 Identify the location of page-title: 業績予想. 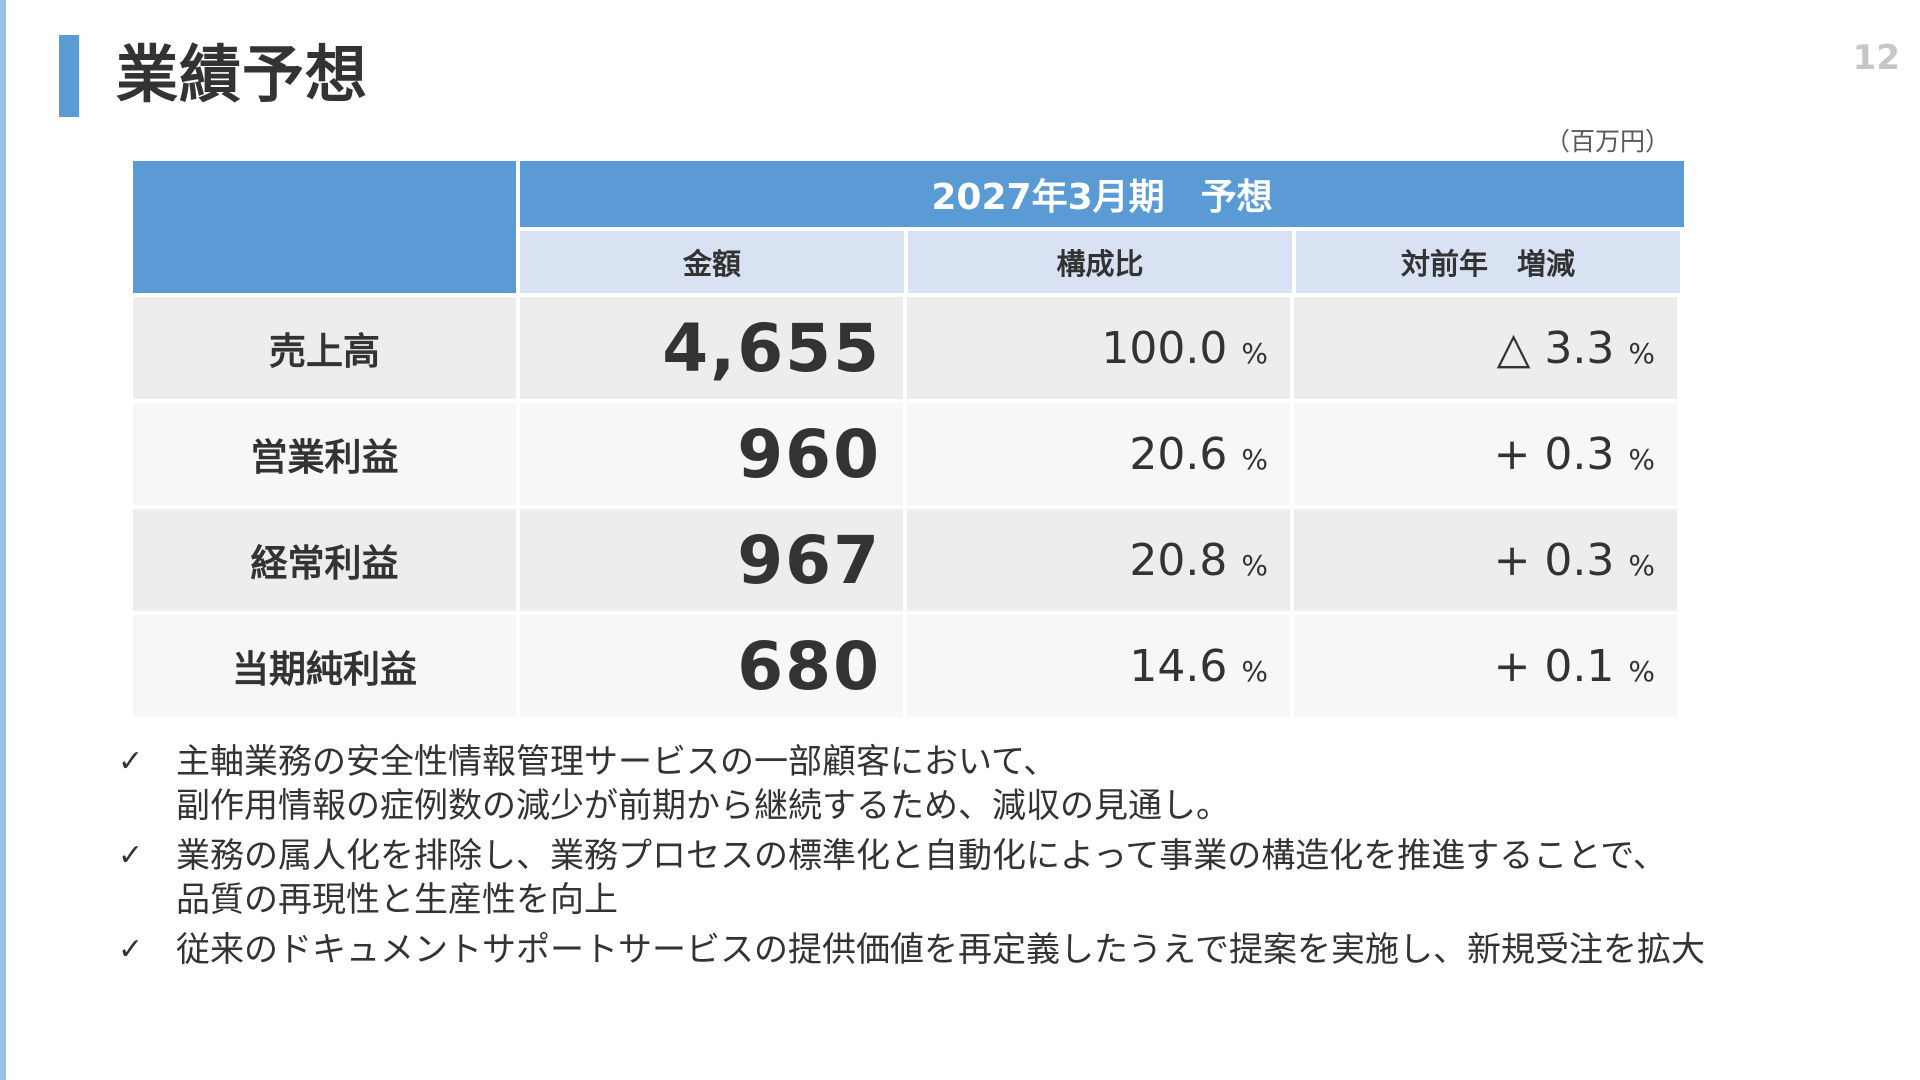
(242, 74).